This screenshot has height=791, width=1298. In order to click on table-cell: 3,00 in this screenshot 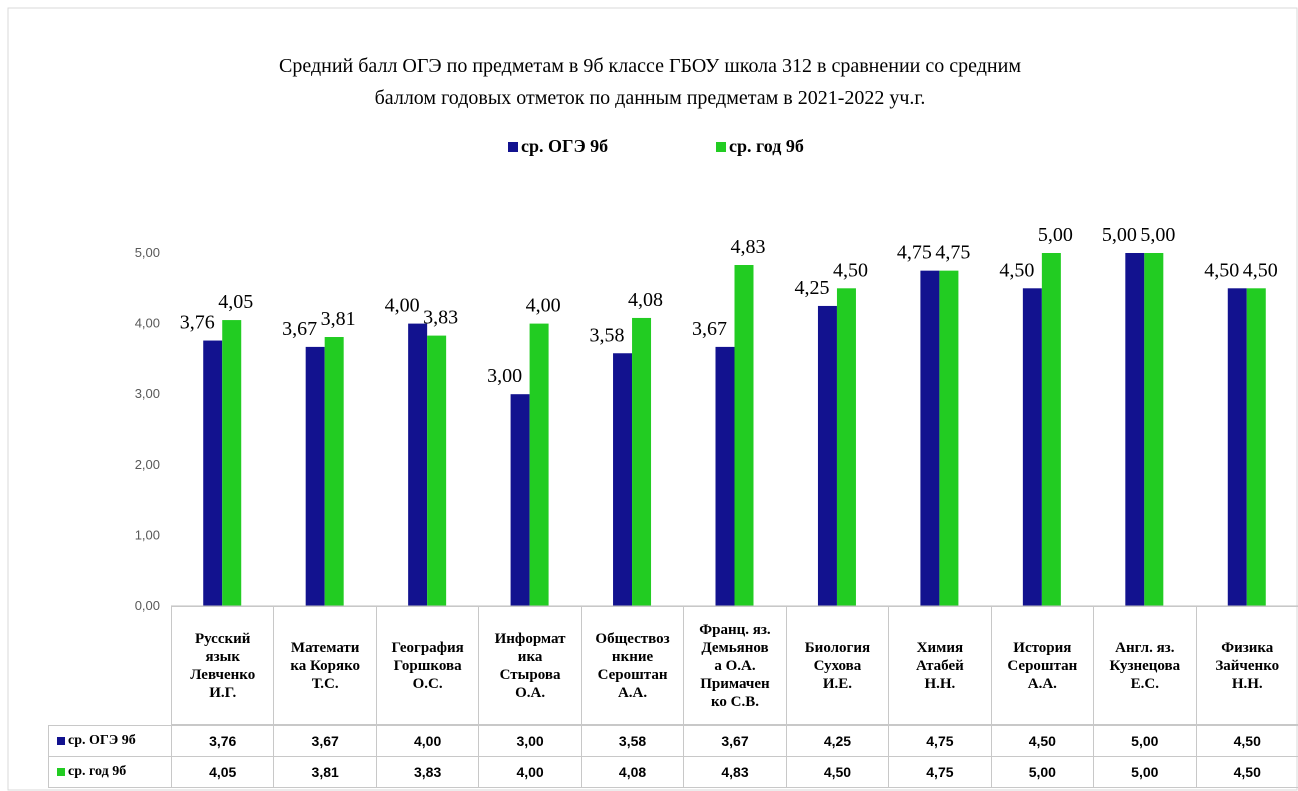, I will do `click(530, 741)`.